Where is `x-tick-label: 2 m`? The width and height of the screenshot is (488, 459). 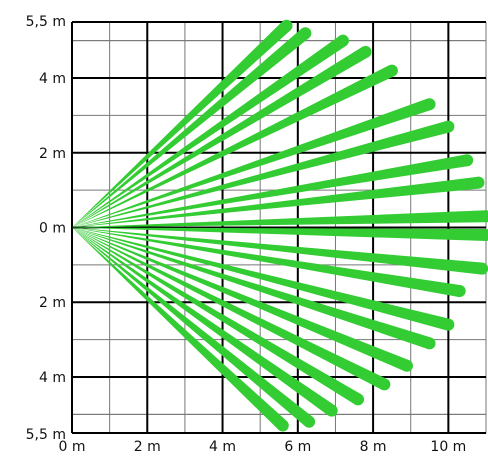
x-tick-label: 2 m is located at coordinates (147, 447).